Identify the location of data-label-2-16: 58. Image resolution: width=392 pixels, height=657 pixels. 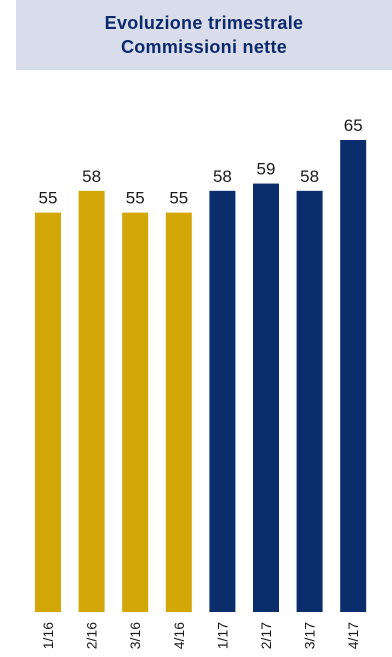
(91, 176).